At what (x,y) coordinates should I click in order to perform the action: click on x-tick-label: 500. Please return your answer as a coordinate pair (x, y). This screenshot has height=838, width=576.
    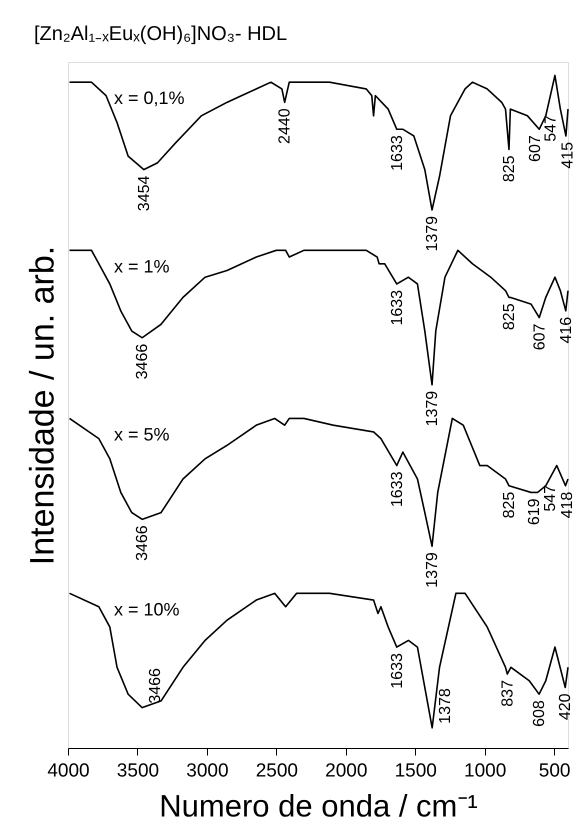
    Looking at the image, I should click on (554, 771).